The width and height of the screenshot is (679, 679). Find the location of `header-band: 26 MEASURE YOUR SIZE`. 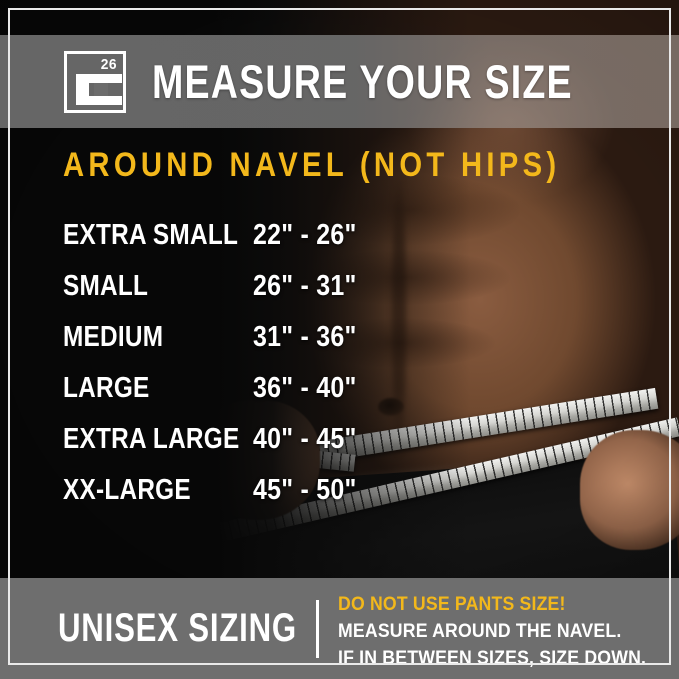

header-band: 26 MEASURE YOUR SIZE is located at coordinates (339, 81).